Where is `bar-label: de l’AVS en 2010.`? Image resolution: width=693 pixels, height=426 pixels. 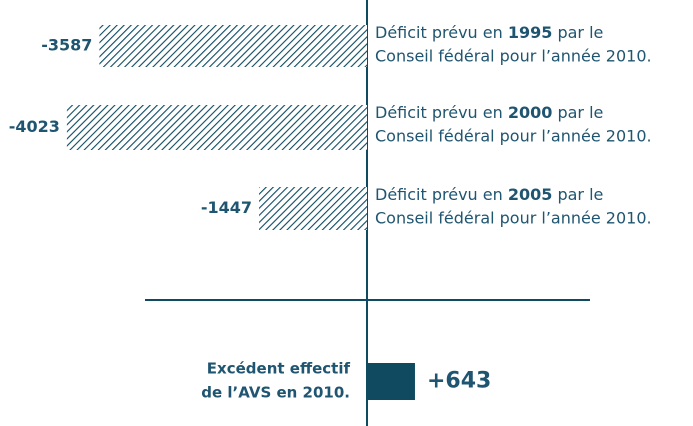 bar-label: de l’AVS en 2010. is located at coordinates (275, 393).